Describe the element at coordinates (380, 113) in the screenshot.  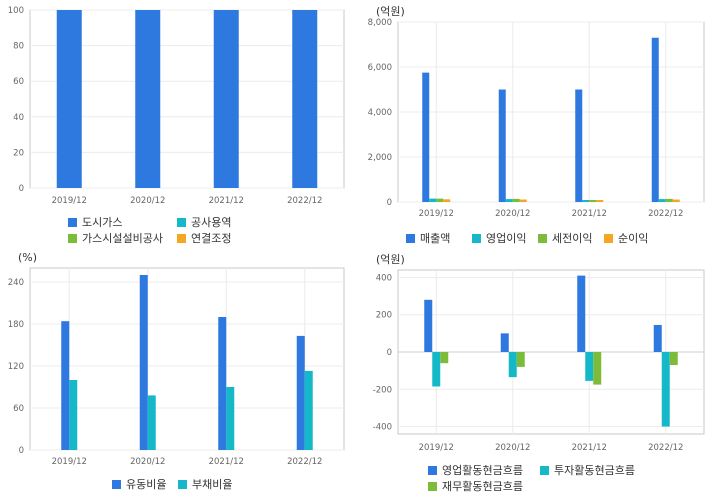
I see `y-tick-label: 4,000` at that location.